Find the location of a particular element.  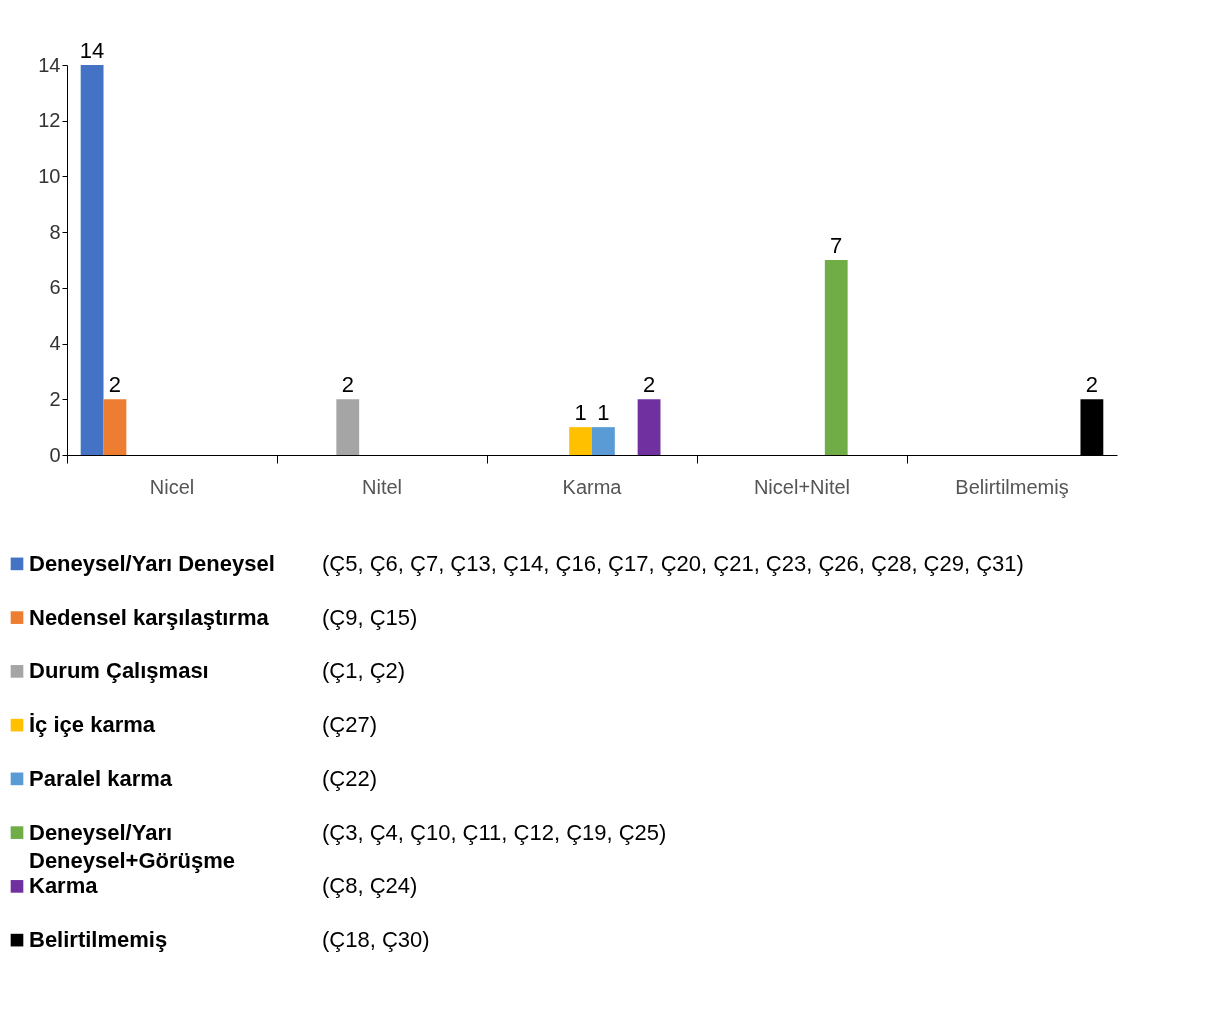

text: (Ç3, Ç4, Ç10, Ç11, Ç12, Ç19, Ç25) is located at coordinates (494, 832).